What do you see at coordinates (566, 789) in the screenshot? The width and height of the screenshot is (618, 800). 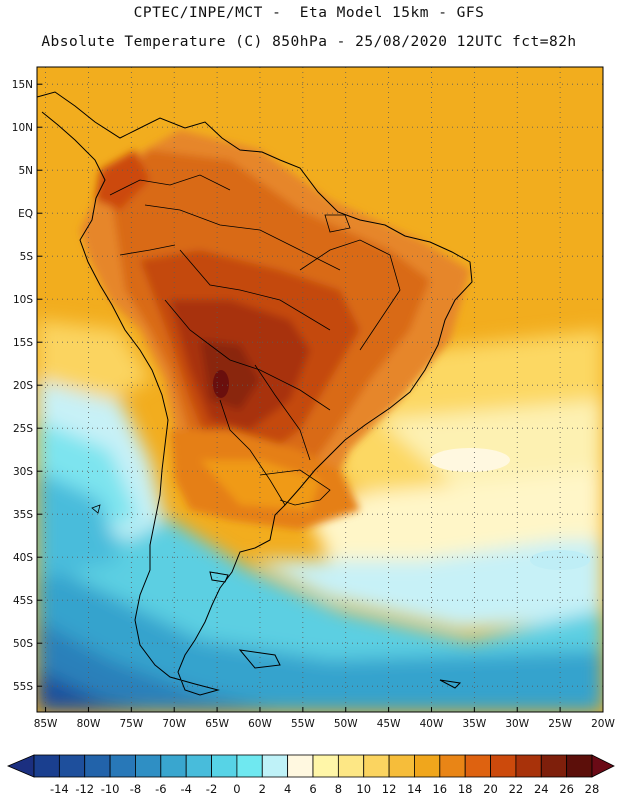 I see `colorbar-label: 26` at bounding box center [566, 789].